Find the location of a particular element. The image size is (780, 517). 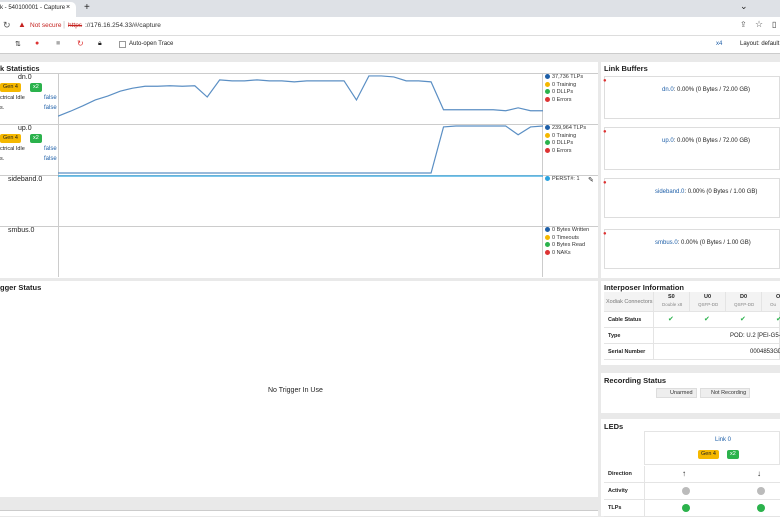

auto-open-label: Auto-open Trace is located at coordinates (151, 44).